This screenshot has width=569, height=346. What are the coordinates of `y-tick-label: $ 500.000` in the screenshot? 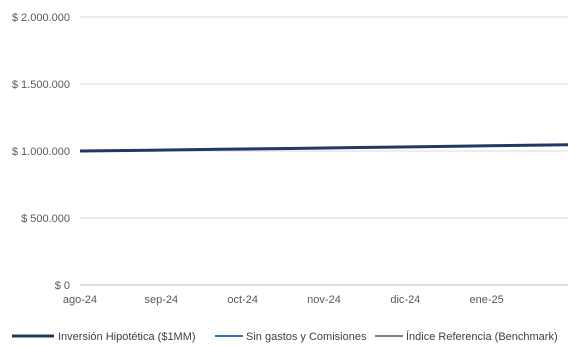 It's located at (45, 219).